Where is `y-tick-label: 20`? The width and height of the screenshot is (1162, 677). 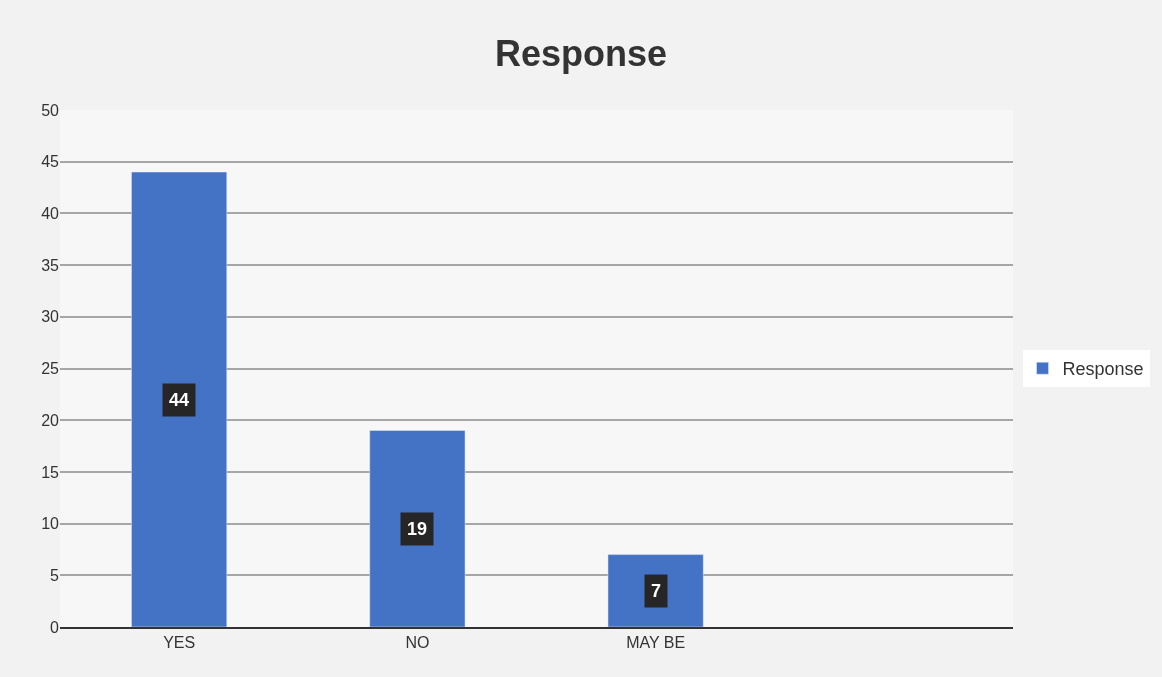
y-tick-label: 20 is located at coordinates (50, 420).